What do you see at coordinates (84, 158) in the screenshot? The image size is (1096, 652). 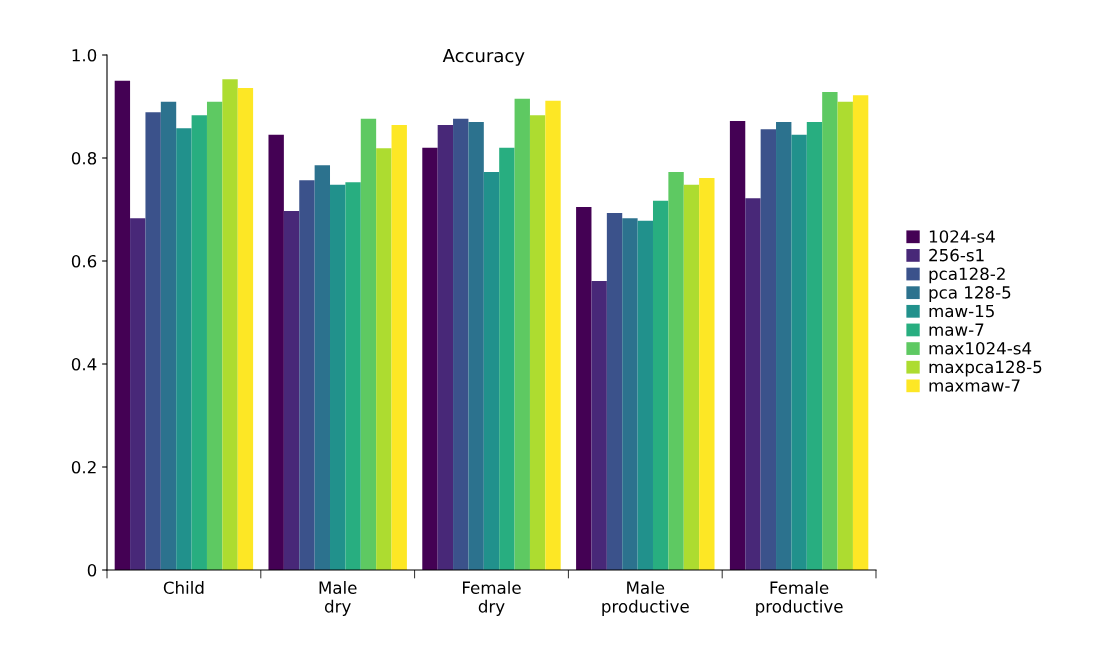 I see `y-tick-label: 0.8` at bounding box center [84, 158].